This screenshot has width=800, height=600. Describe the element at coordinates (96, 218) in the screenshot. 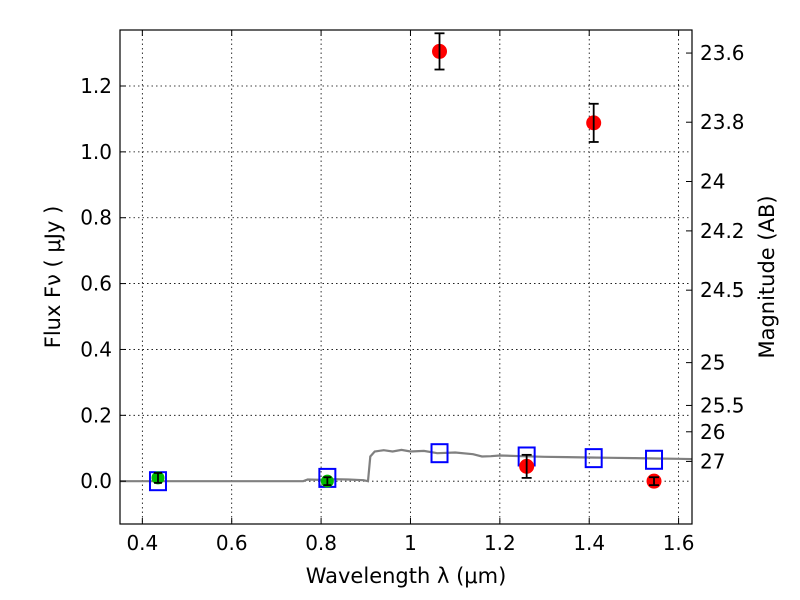

I see `y-tick-label: 0.8` at that location.